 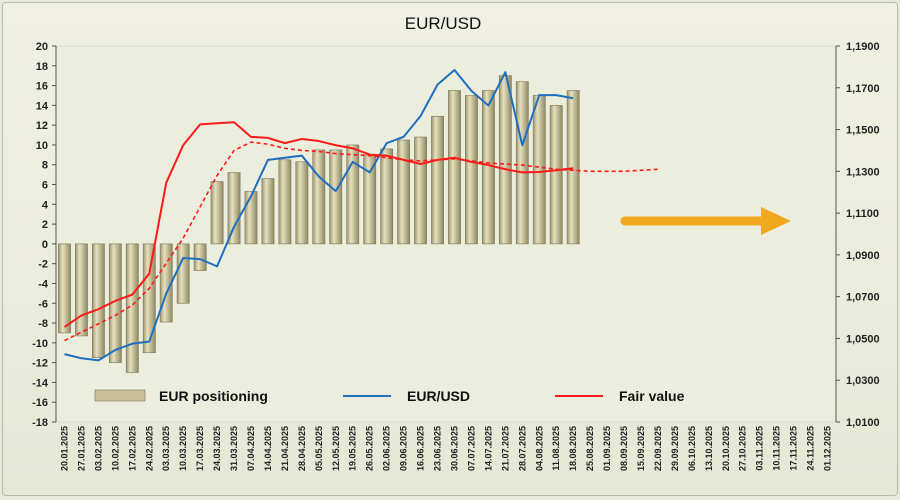 What do you see at coordinates (705, 221) in the screenshot?
I see `trend-arrow` at bounding box center [705, 221].